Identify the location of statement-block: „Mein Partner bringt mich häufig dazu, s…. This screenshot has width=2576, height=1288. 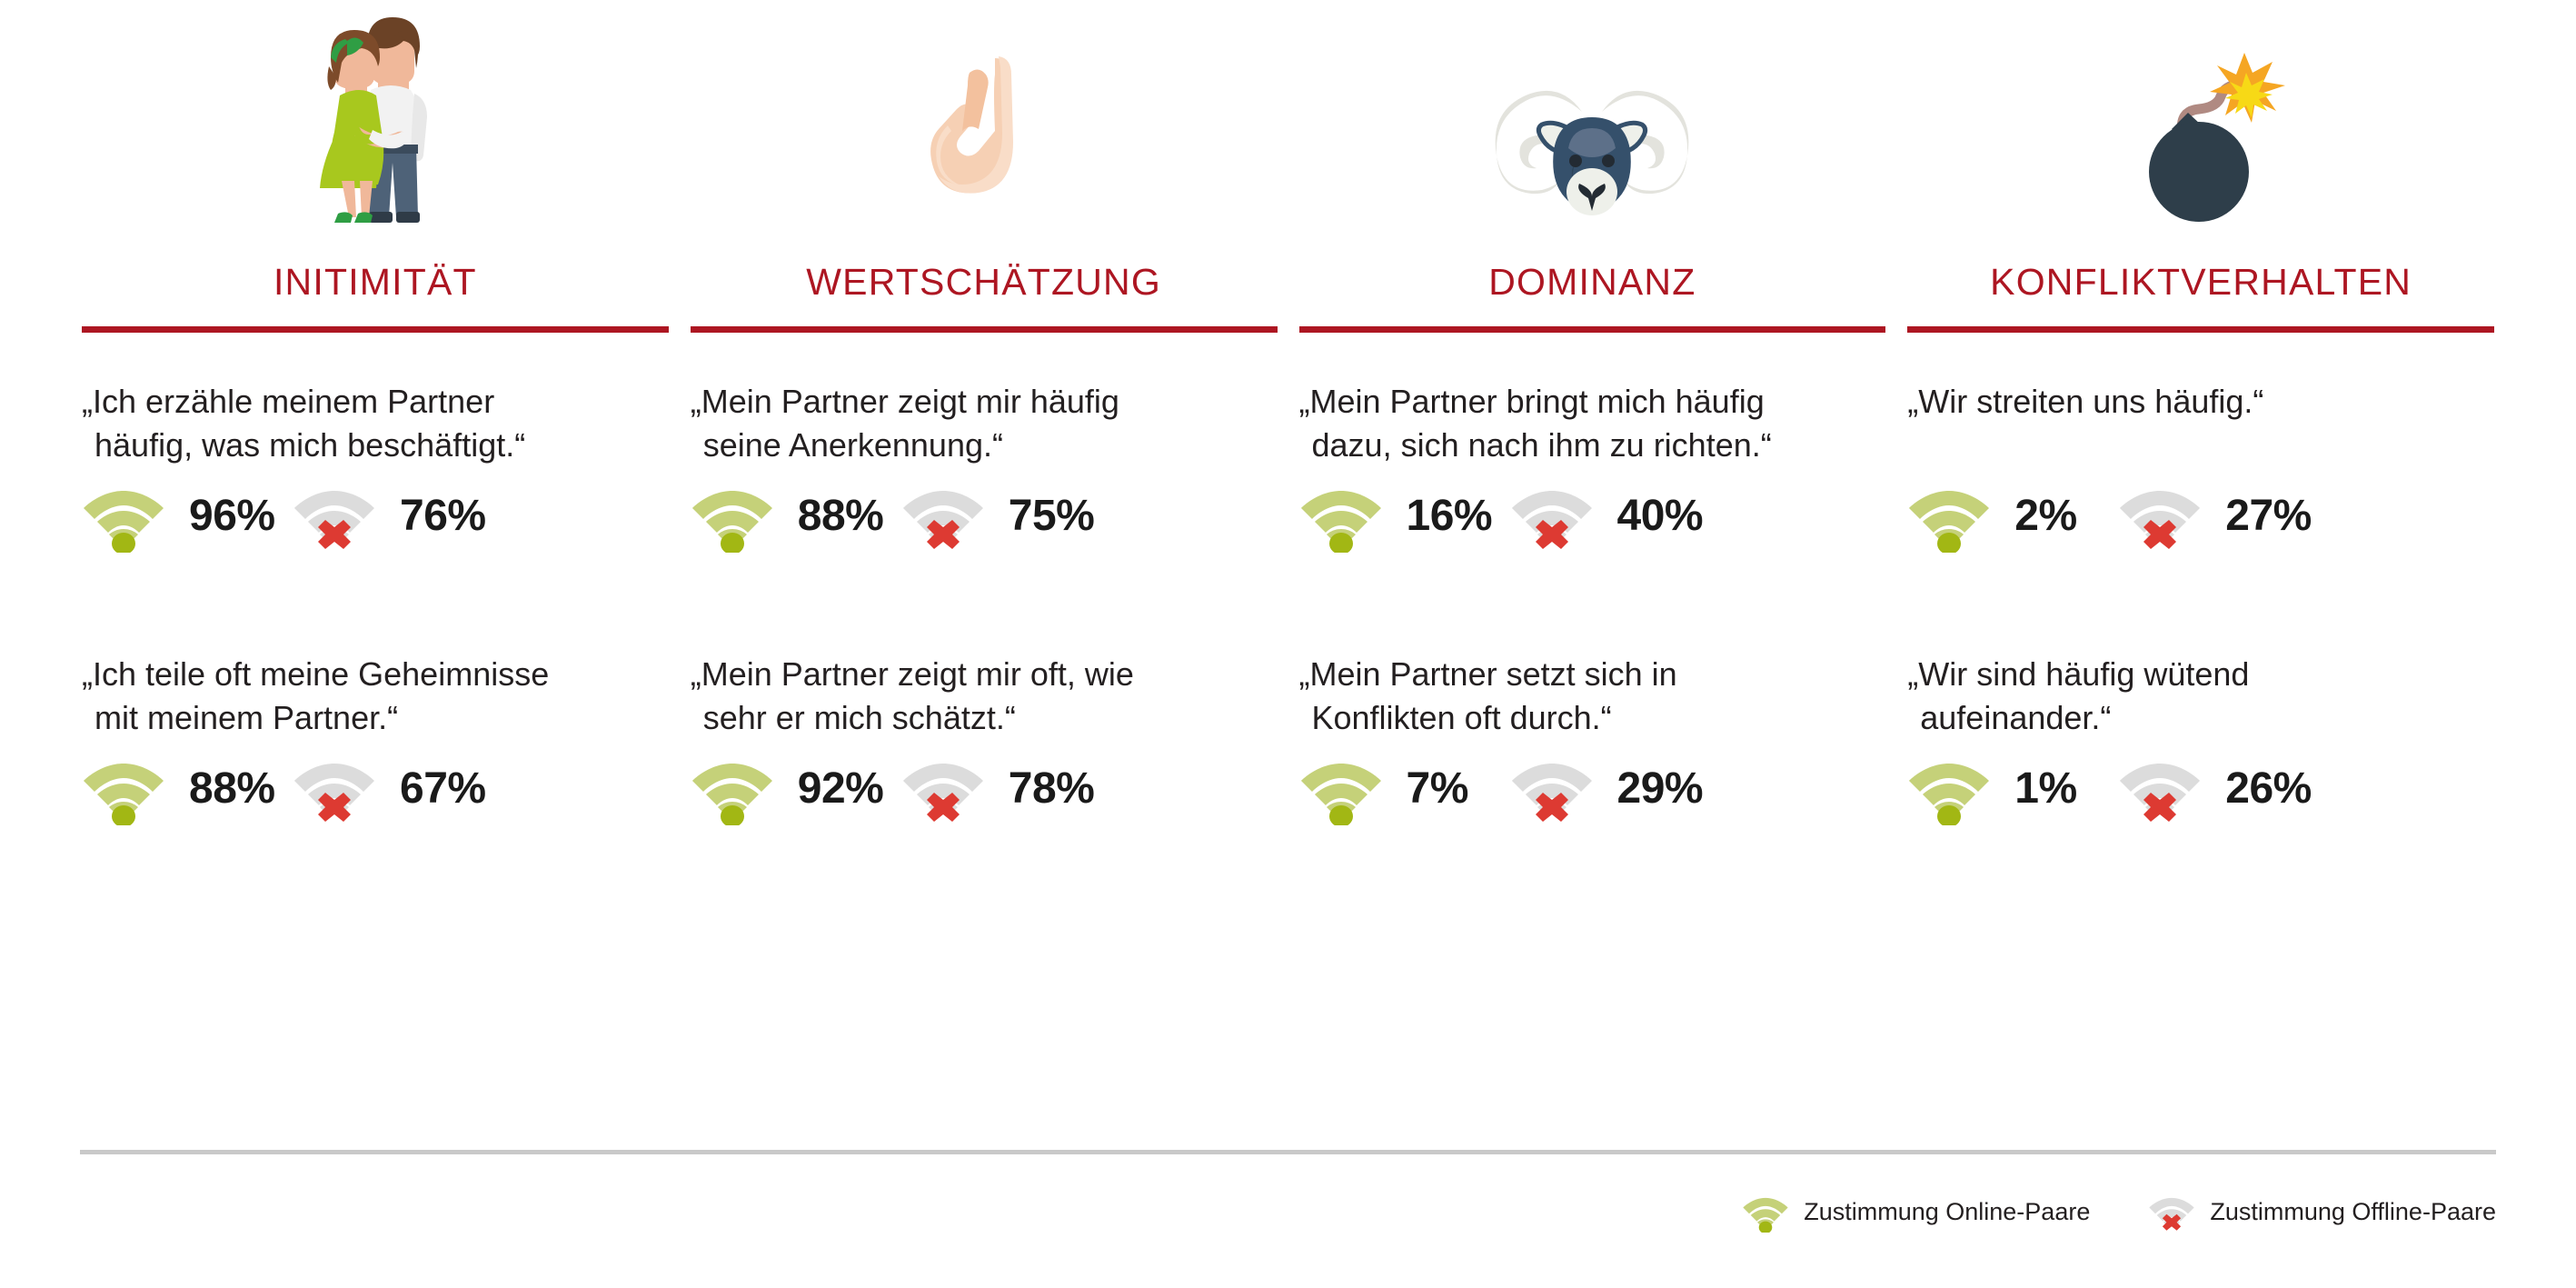
(1593, 469).